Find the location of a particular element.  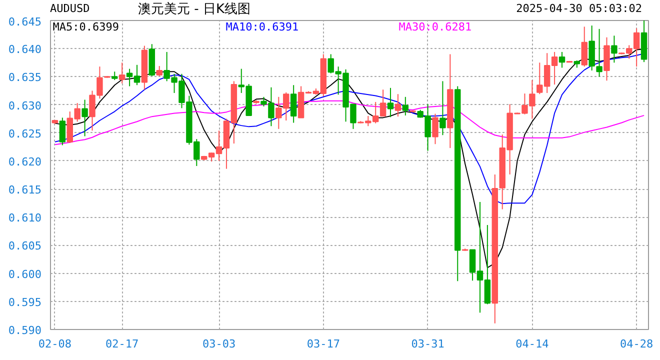

y-tick-label: 0.590 is located at coordinates (25, 330).